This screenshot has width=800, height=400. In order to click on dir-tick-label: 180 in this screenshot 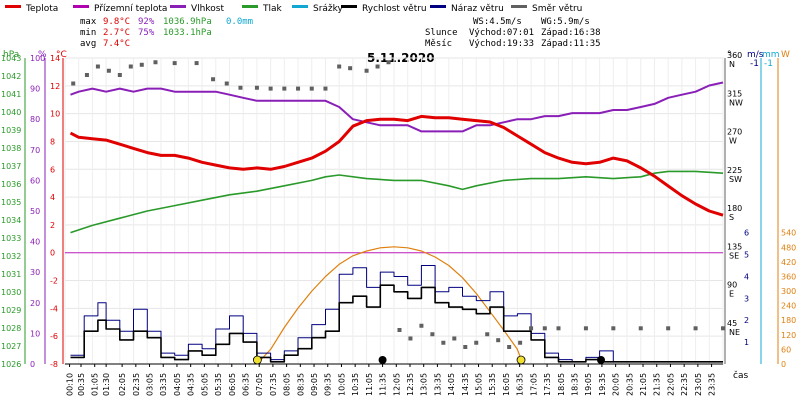, I will do `click(734, 208)`.